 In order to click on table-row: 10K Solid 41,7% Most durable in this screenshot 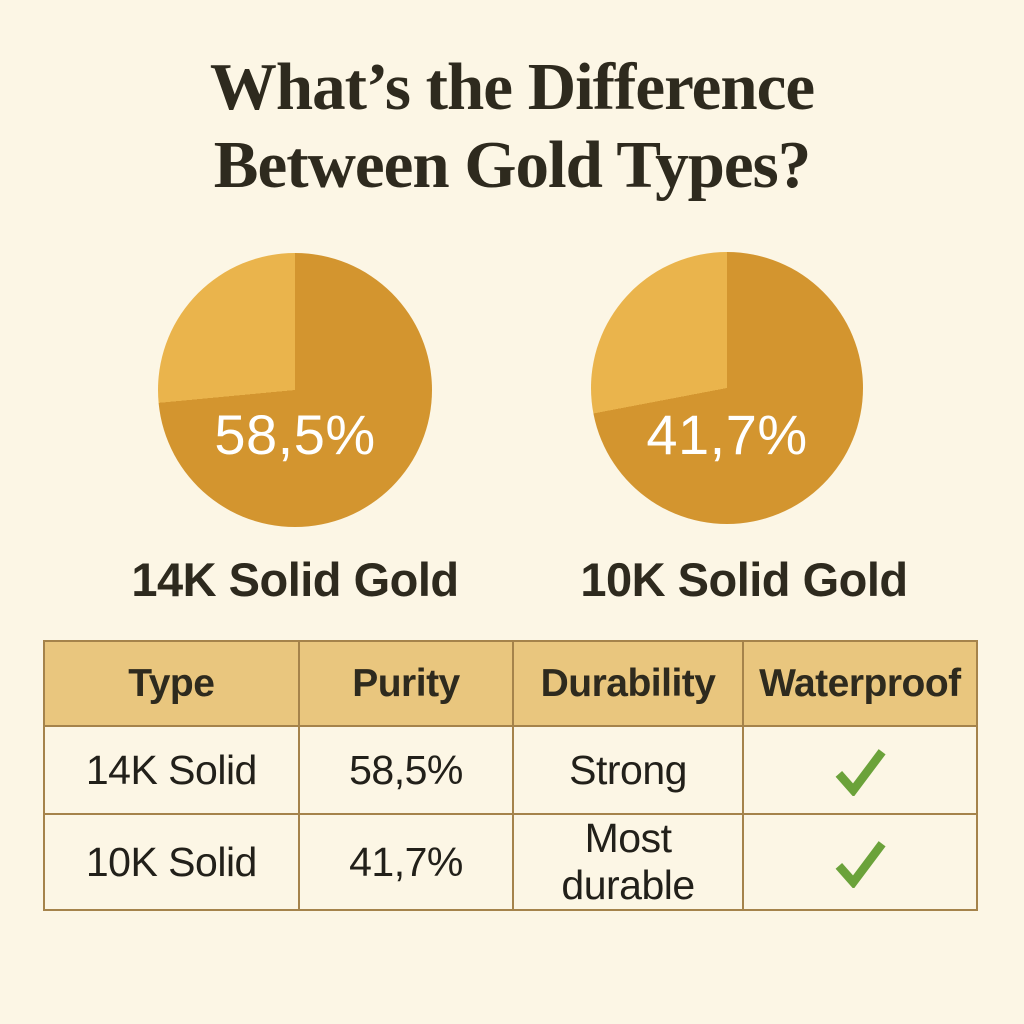, I will do `click(511, 862)`.